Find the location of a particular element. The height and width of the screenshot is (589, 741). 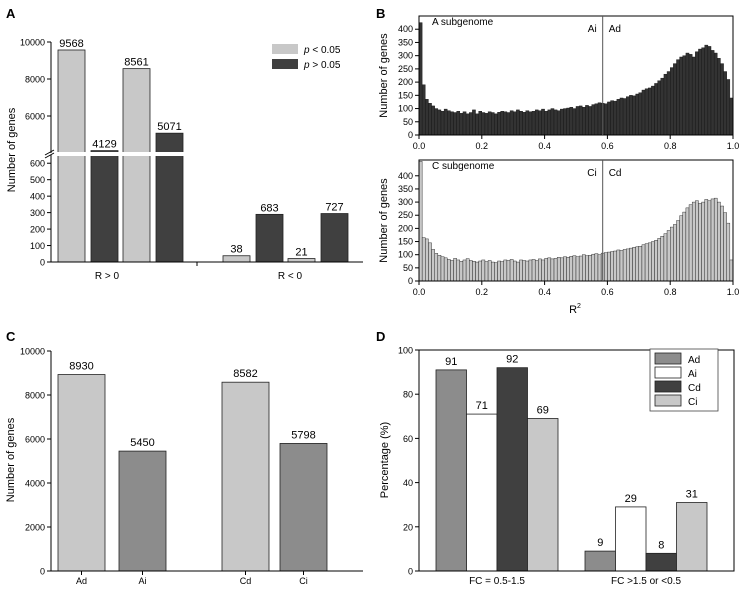

y-tick-label: 300 is located at coordinates (405, 56).